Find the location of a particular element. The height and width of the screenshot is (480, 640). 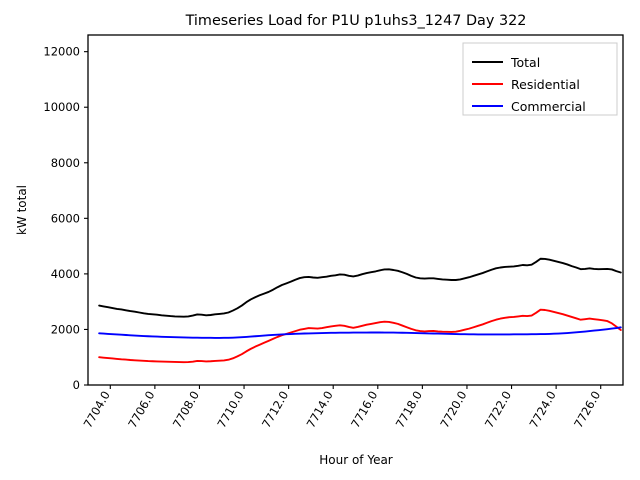

x-tick-label: 7704.0 is located at coordinates (97, 410).